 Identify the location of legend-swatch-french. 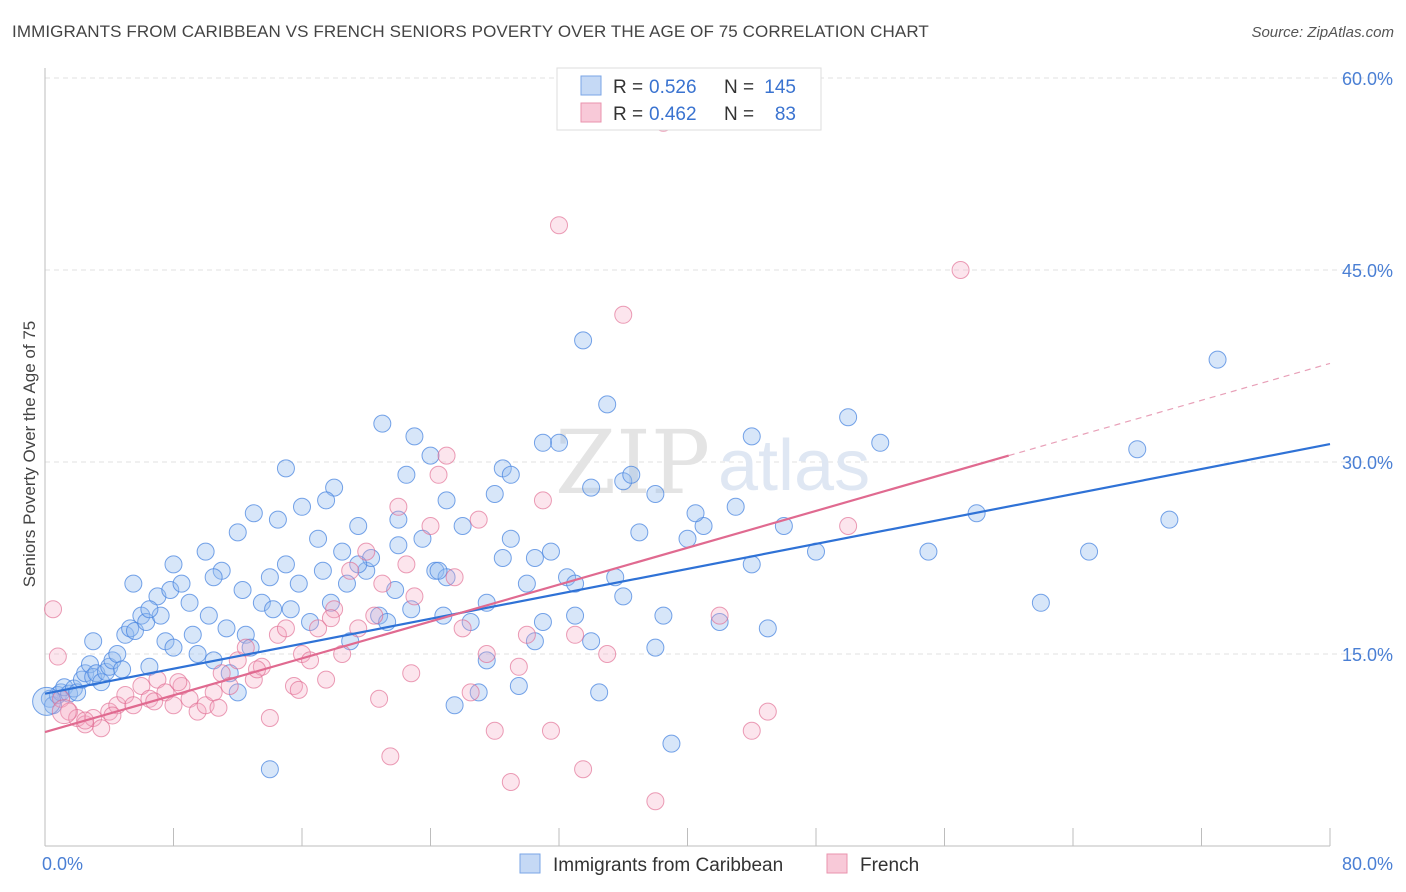
(837, 863).